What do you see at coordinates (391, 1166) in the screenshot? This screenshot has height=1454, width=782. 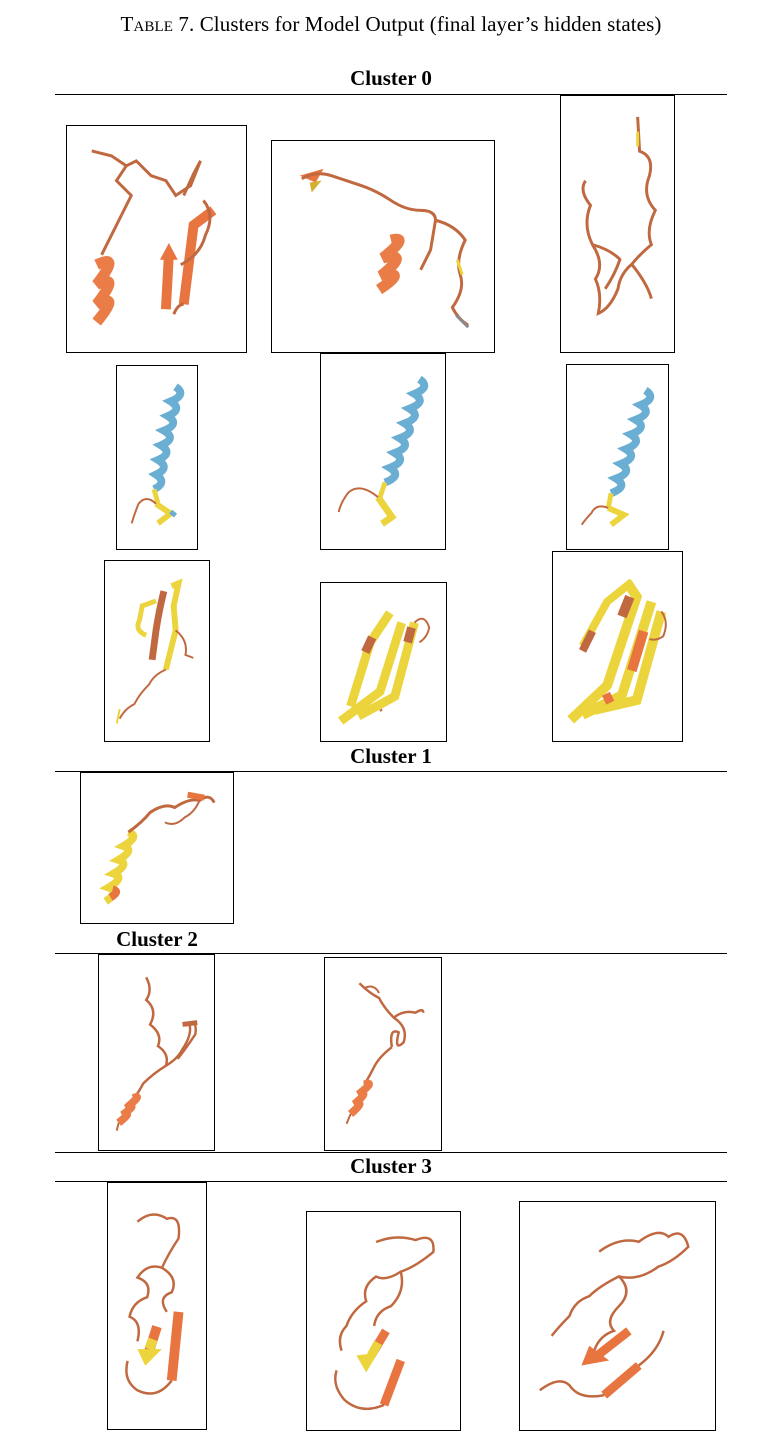 I see `cluster-3-title: Cluster 3` at bounding box center [391, 1166].